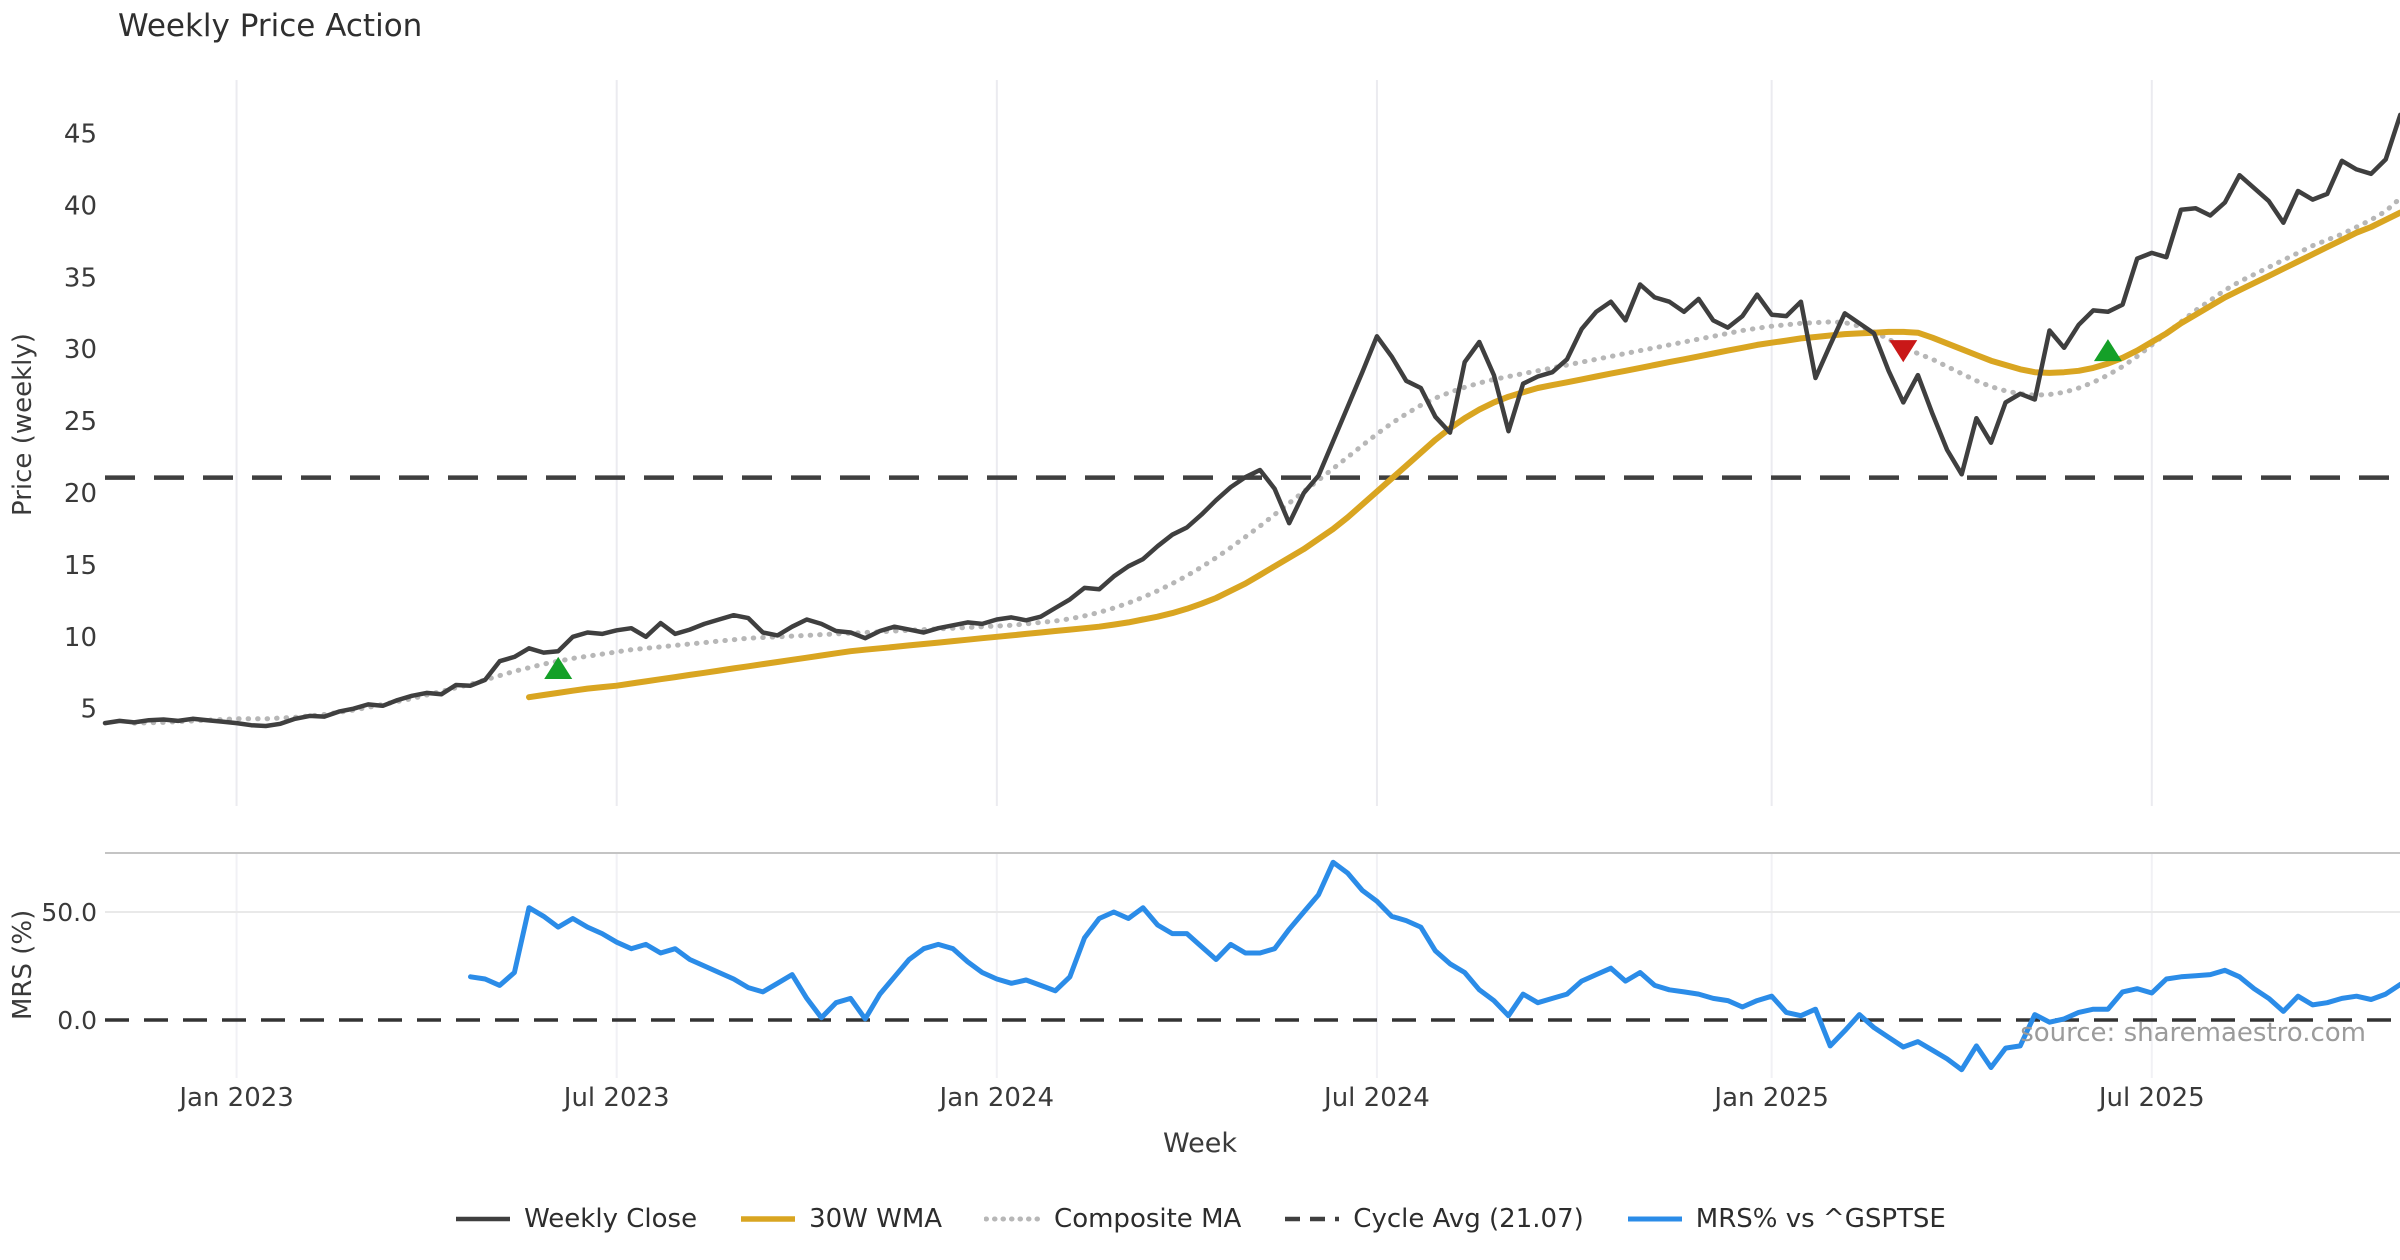  What do you see at coordinates (2193, 1033) in the screenshot?
I see `source-watermark: source: sharemaestro.com` at bounding box center [2193, 1033].